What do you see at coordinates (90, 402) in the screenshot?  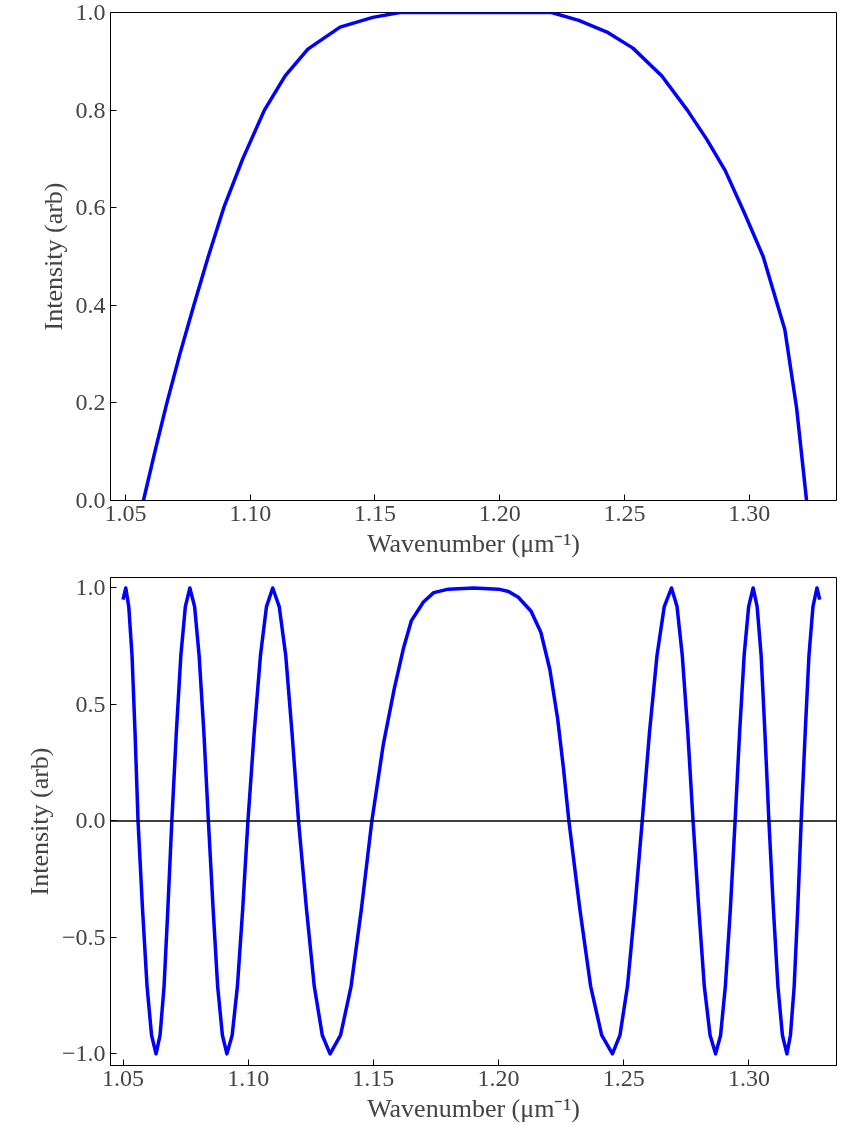 I see `y-tick-label: 0.2` at bounding box center [90, 402].